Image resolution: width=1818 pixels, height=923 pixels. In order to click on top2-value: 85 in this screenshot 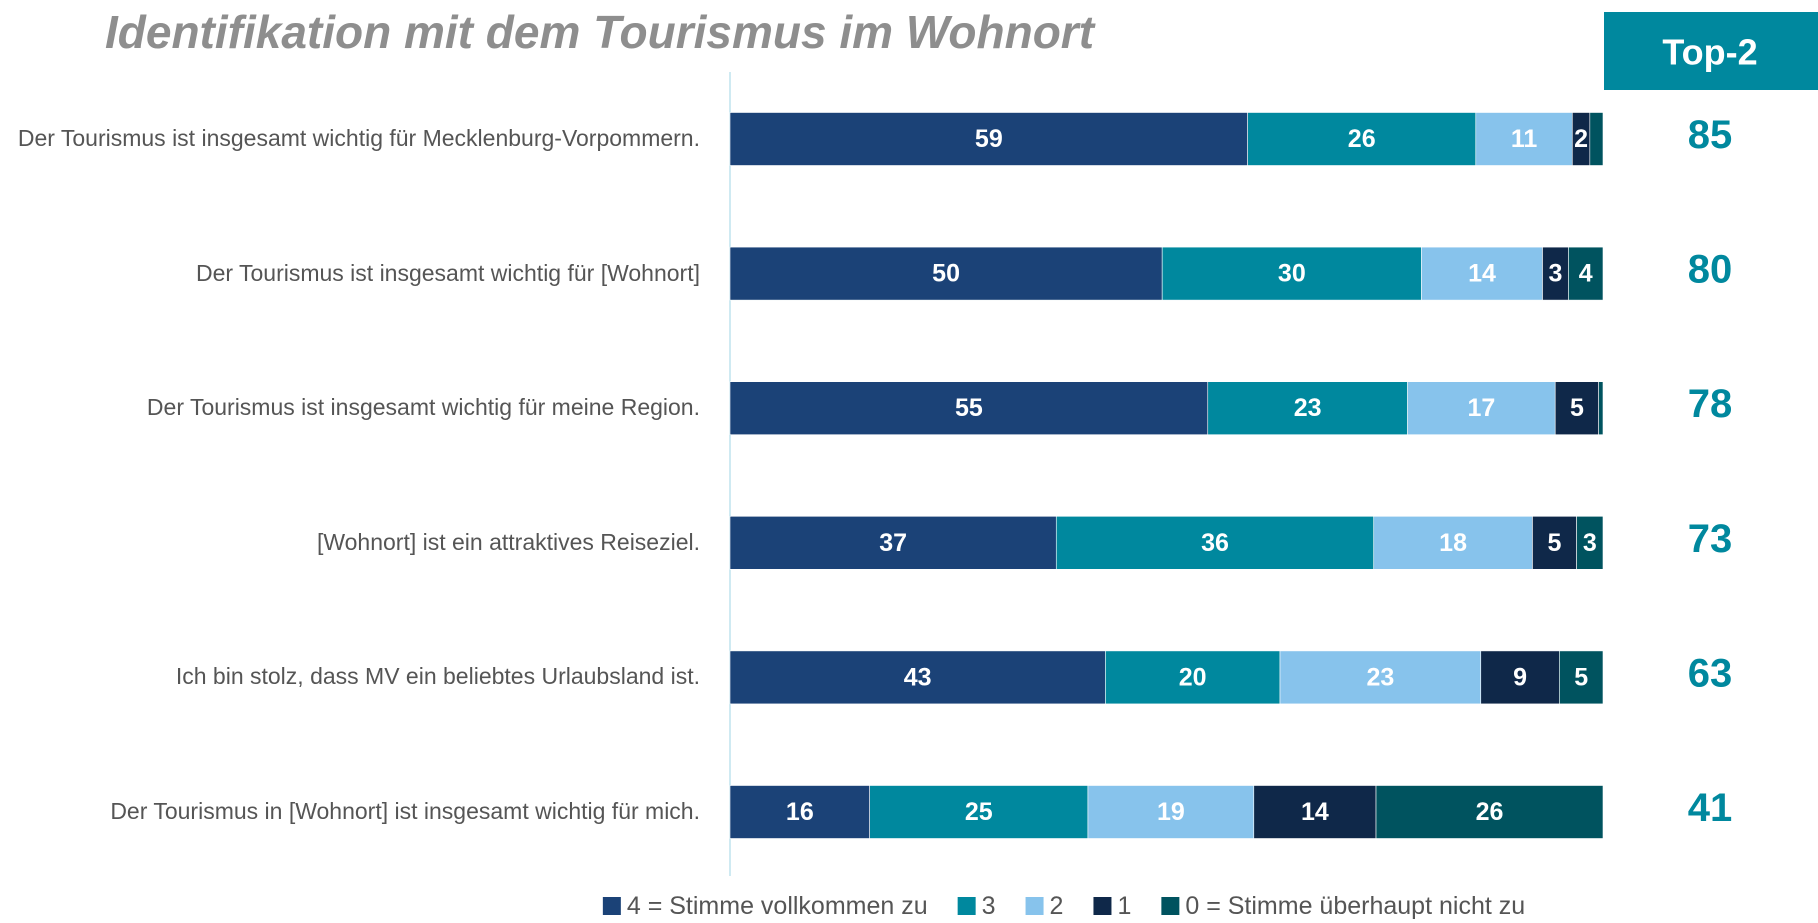, I will do `click(1710, 135)`.